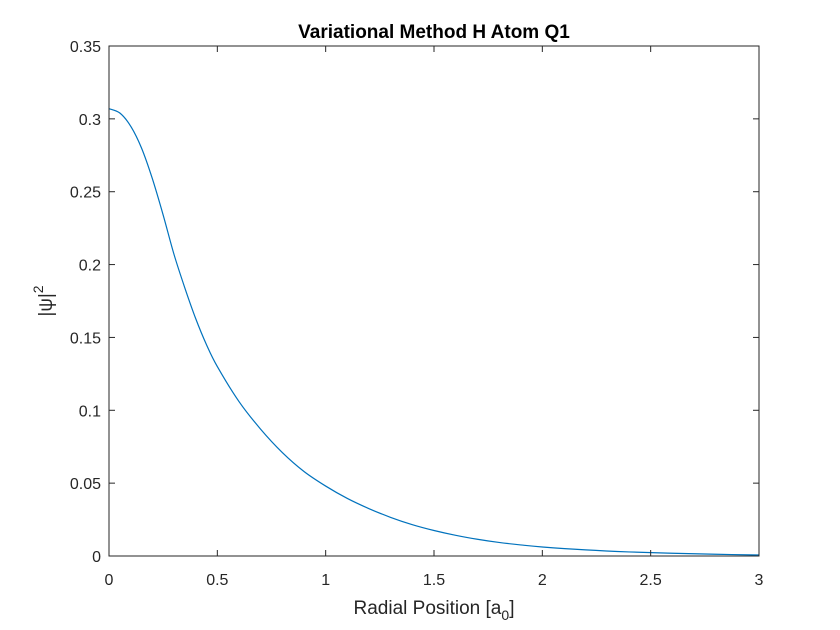 This screenshot has height=630, width=840. What do you see at coordinates (90, 120) in the screenshot?
I see `y-tick-label: 0.3` at bounding box center [90, 120].